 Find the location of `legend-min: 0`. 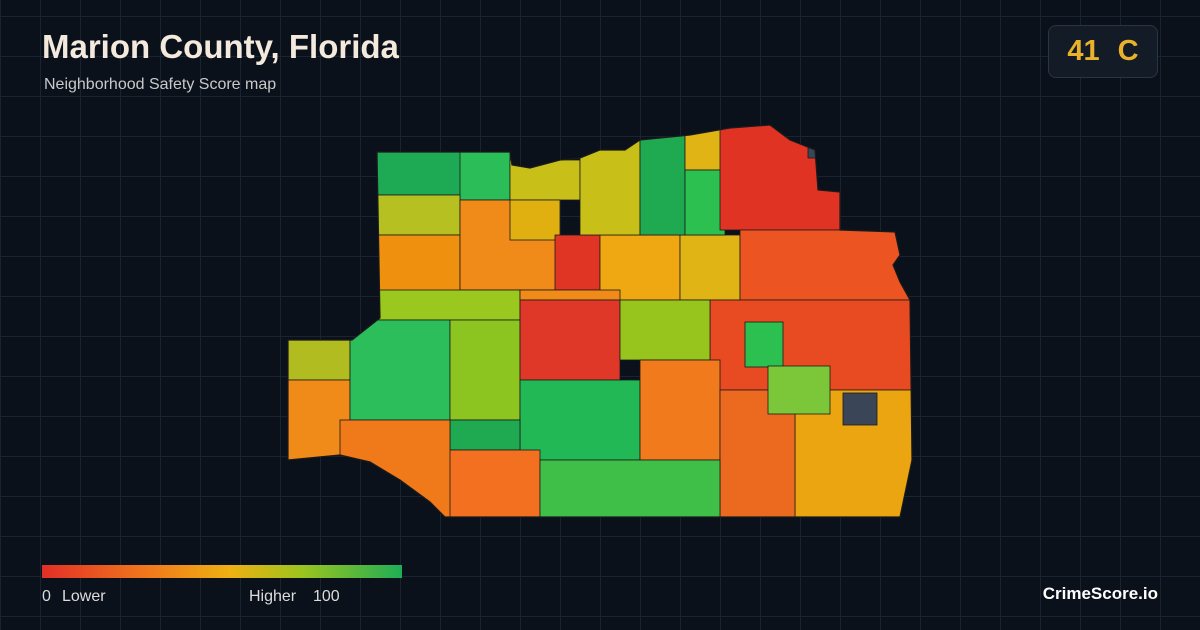

legend-min: 0 is located at coordinates (46, 596).